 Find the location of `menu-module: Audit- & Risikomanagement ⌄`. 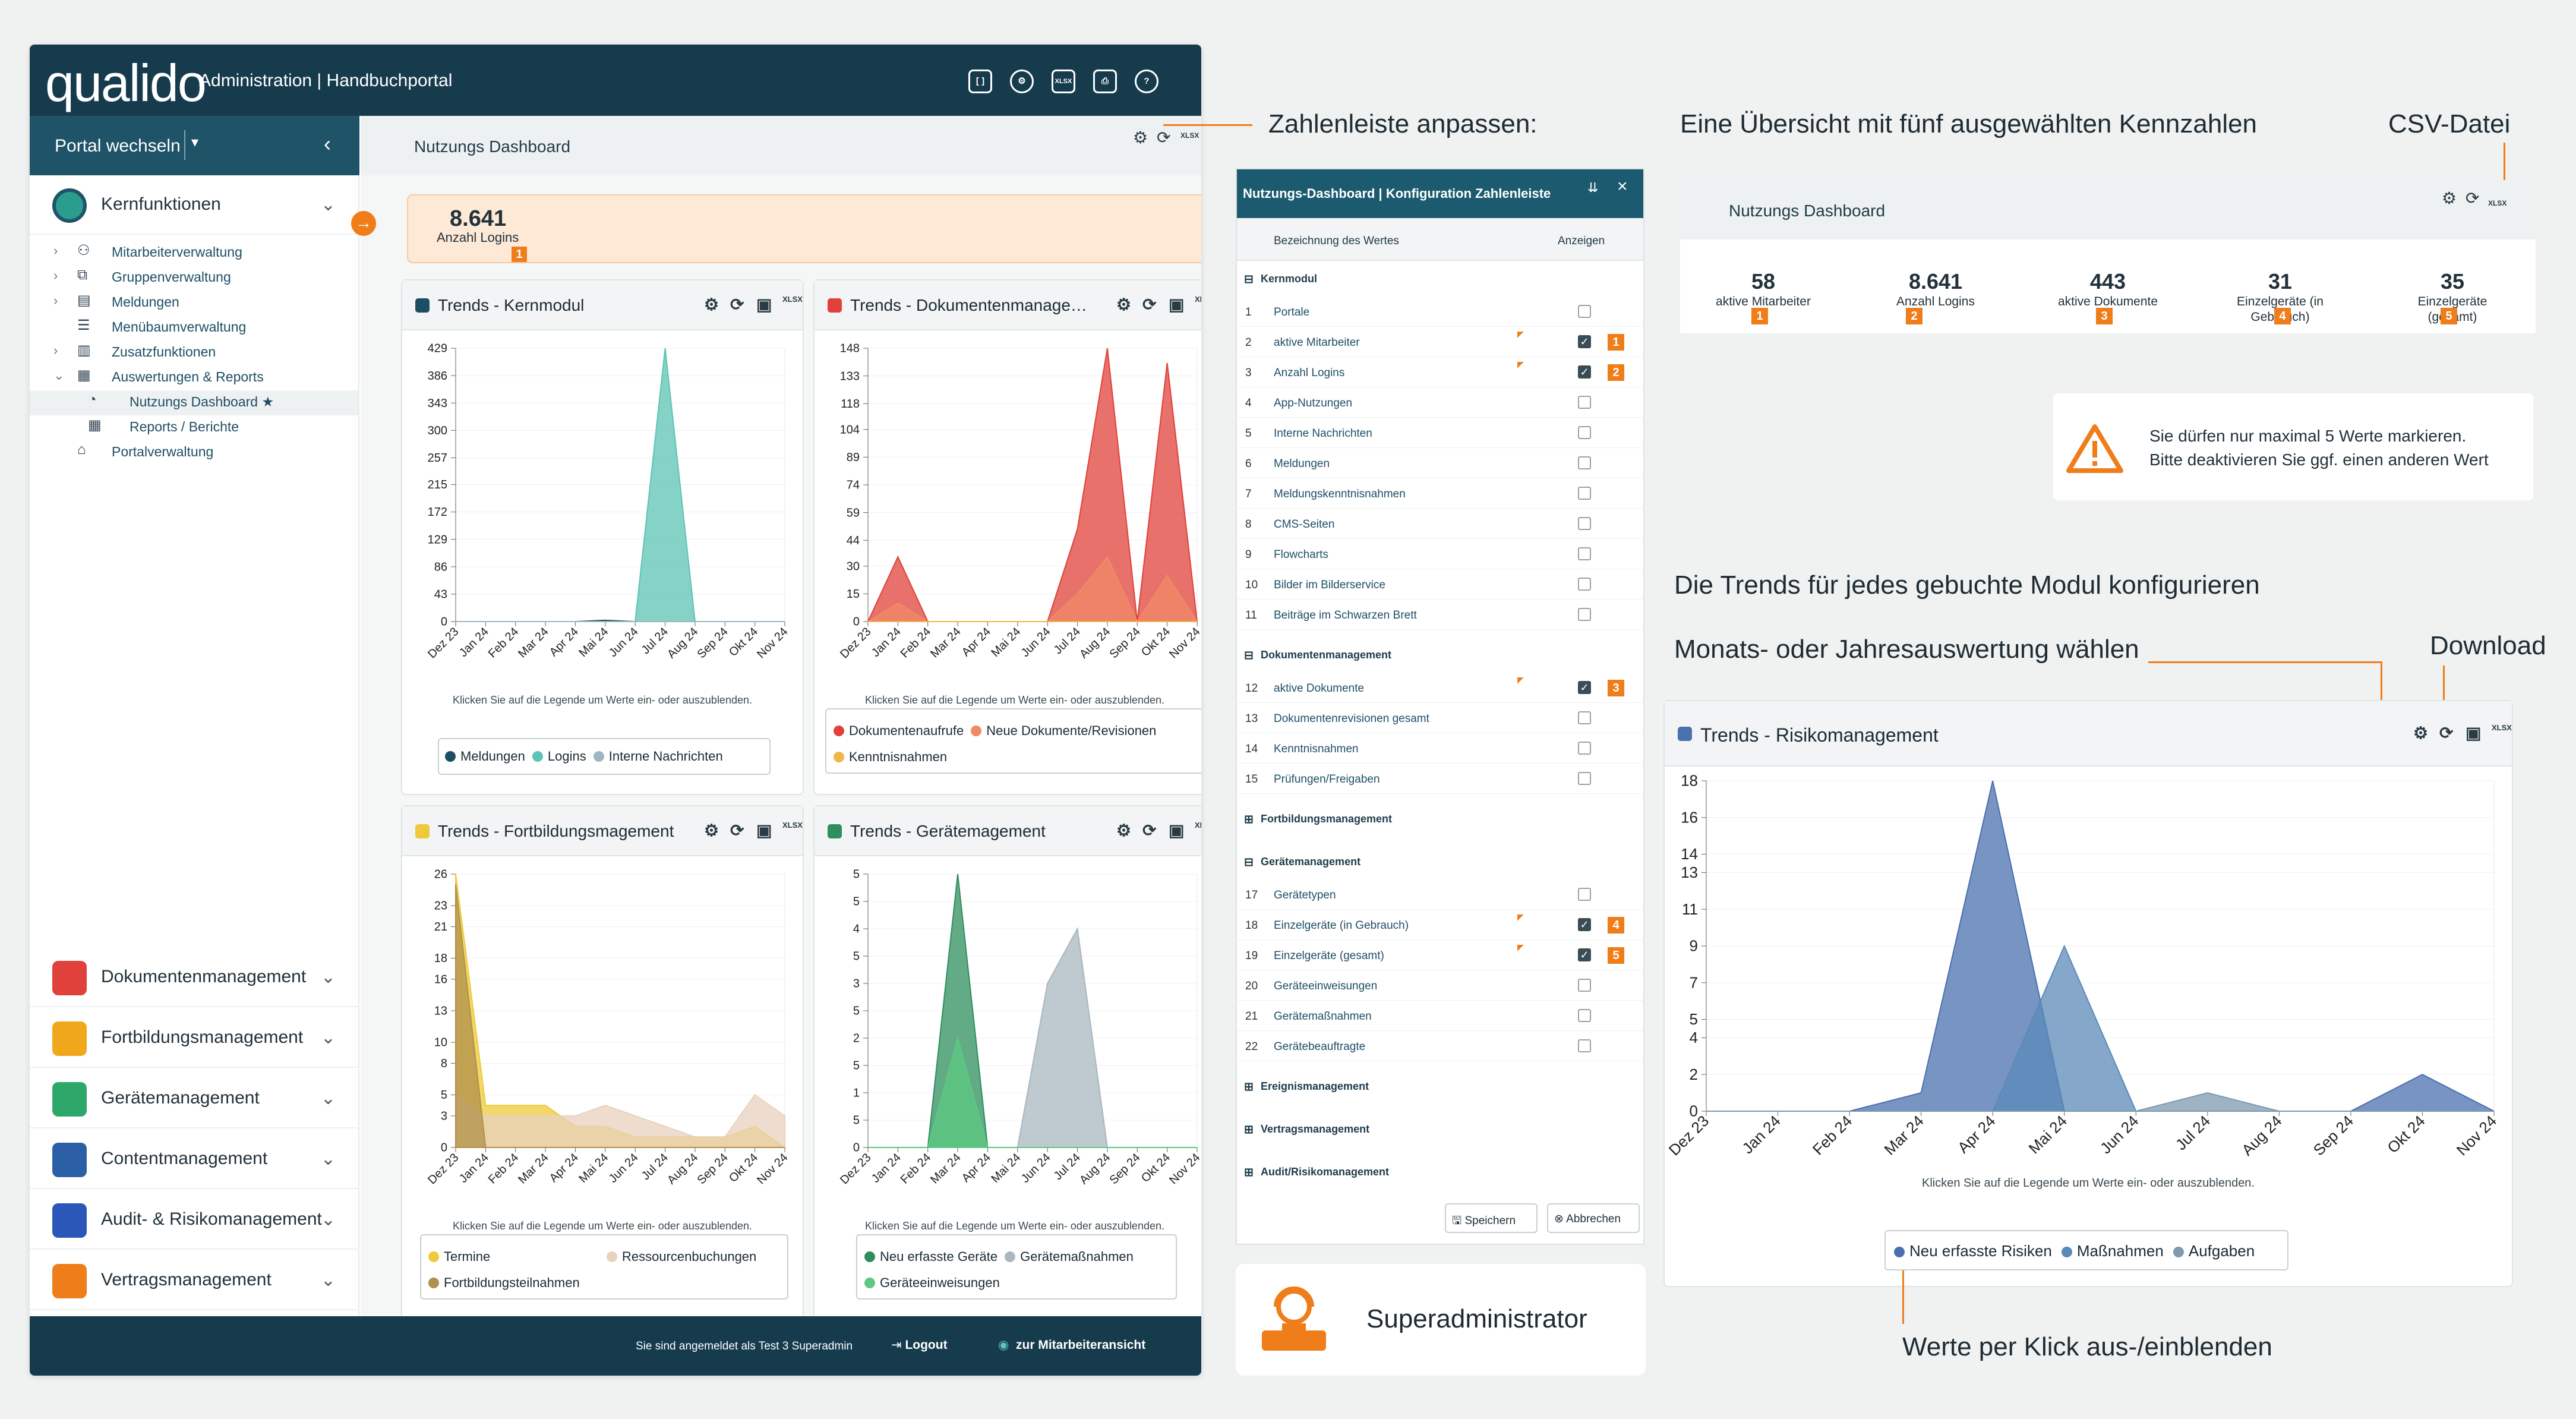

menu-module: Audit- & Risikomanagement ⌄ is located at coordinates (194, 1220).